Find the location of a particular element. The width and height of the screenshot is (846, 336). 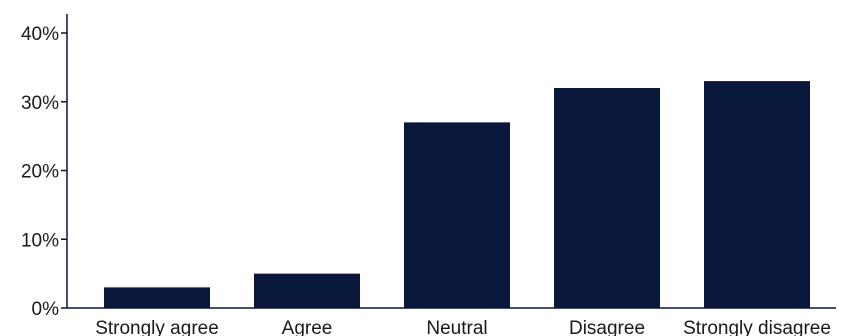

y-tick-label: 0% is located at coordinates (46, 309).